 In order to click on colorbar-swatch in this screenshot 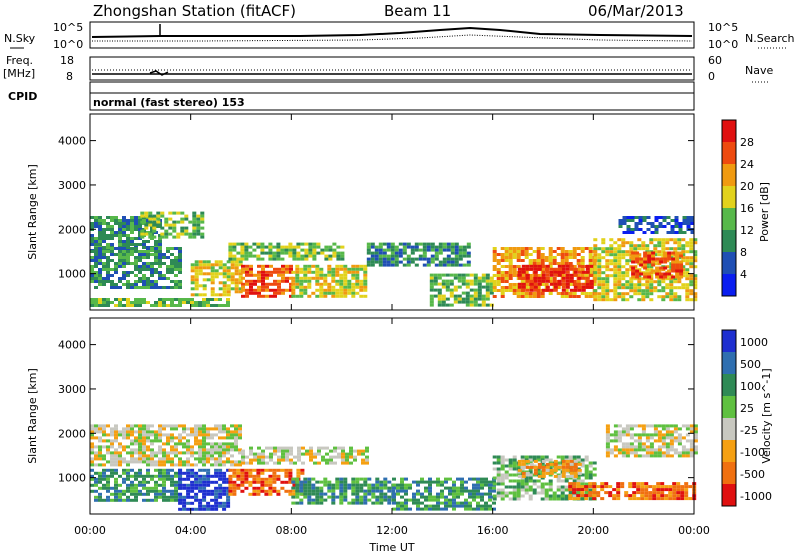, I will do `click(729, 451)`.